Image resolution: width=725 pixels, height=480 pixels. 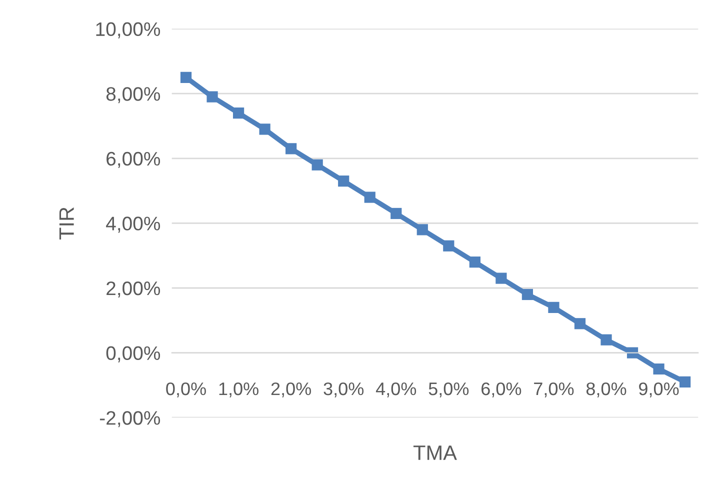 What do you see at coordinates (344, 390) in the screenshot?
I see `x-tick-label: 3,0%` at bounding box center [344, 390].